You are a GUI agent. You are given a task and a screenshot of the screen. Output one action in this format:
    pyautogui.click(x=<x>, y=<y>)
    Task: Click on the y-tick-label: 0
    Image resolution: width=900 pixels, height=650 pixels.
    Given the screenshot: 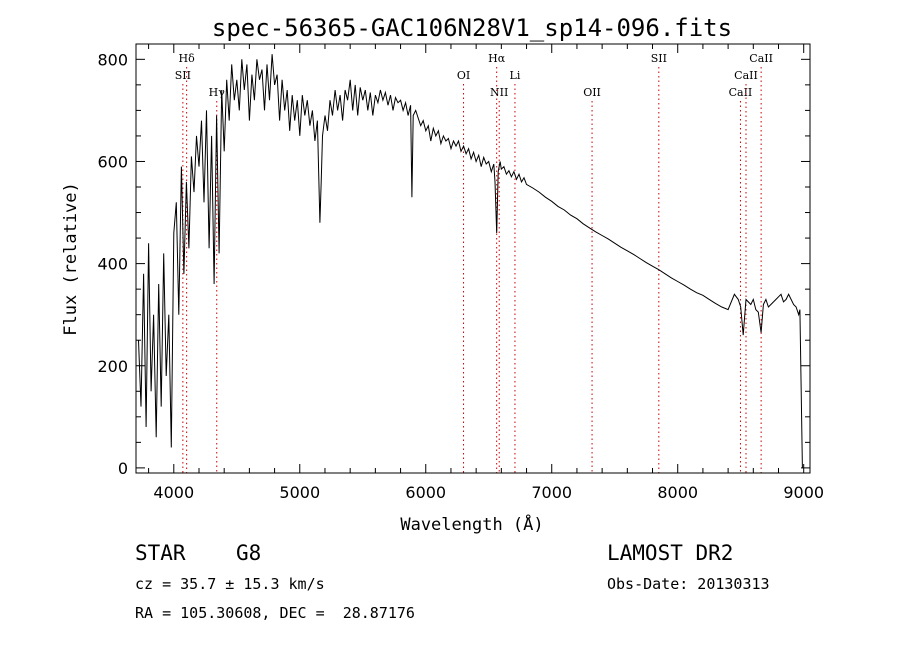 What is the action you would take?
    pyautogui.click(x=123, y=468)
    